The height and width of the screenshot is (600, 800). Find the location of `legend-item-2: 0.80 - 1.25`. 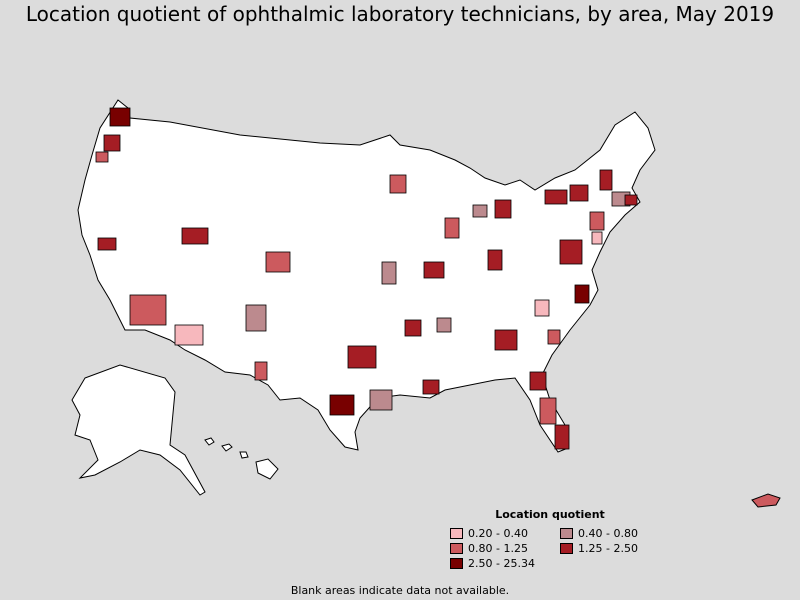

legend-item-2: 0.80 - 1.25 is located at coordinates (505, 548).